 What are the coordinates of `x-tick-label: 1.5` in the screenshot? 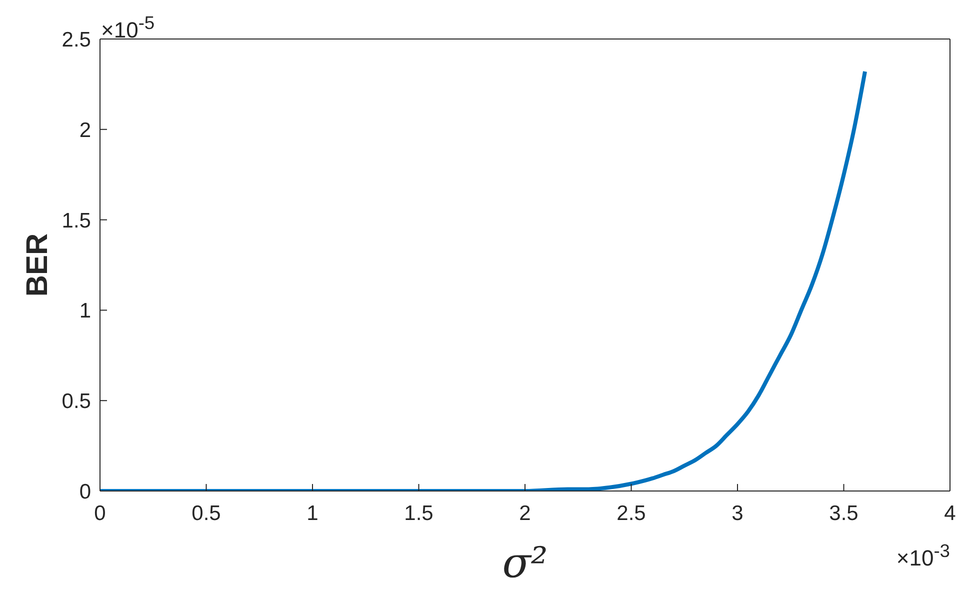 It's located at (419, 513).